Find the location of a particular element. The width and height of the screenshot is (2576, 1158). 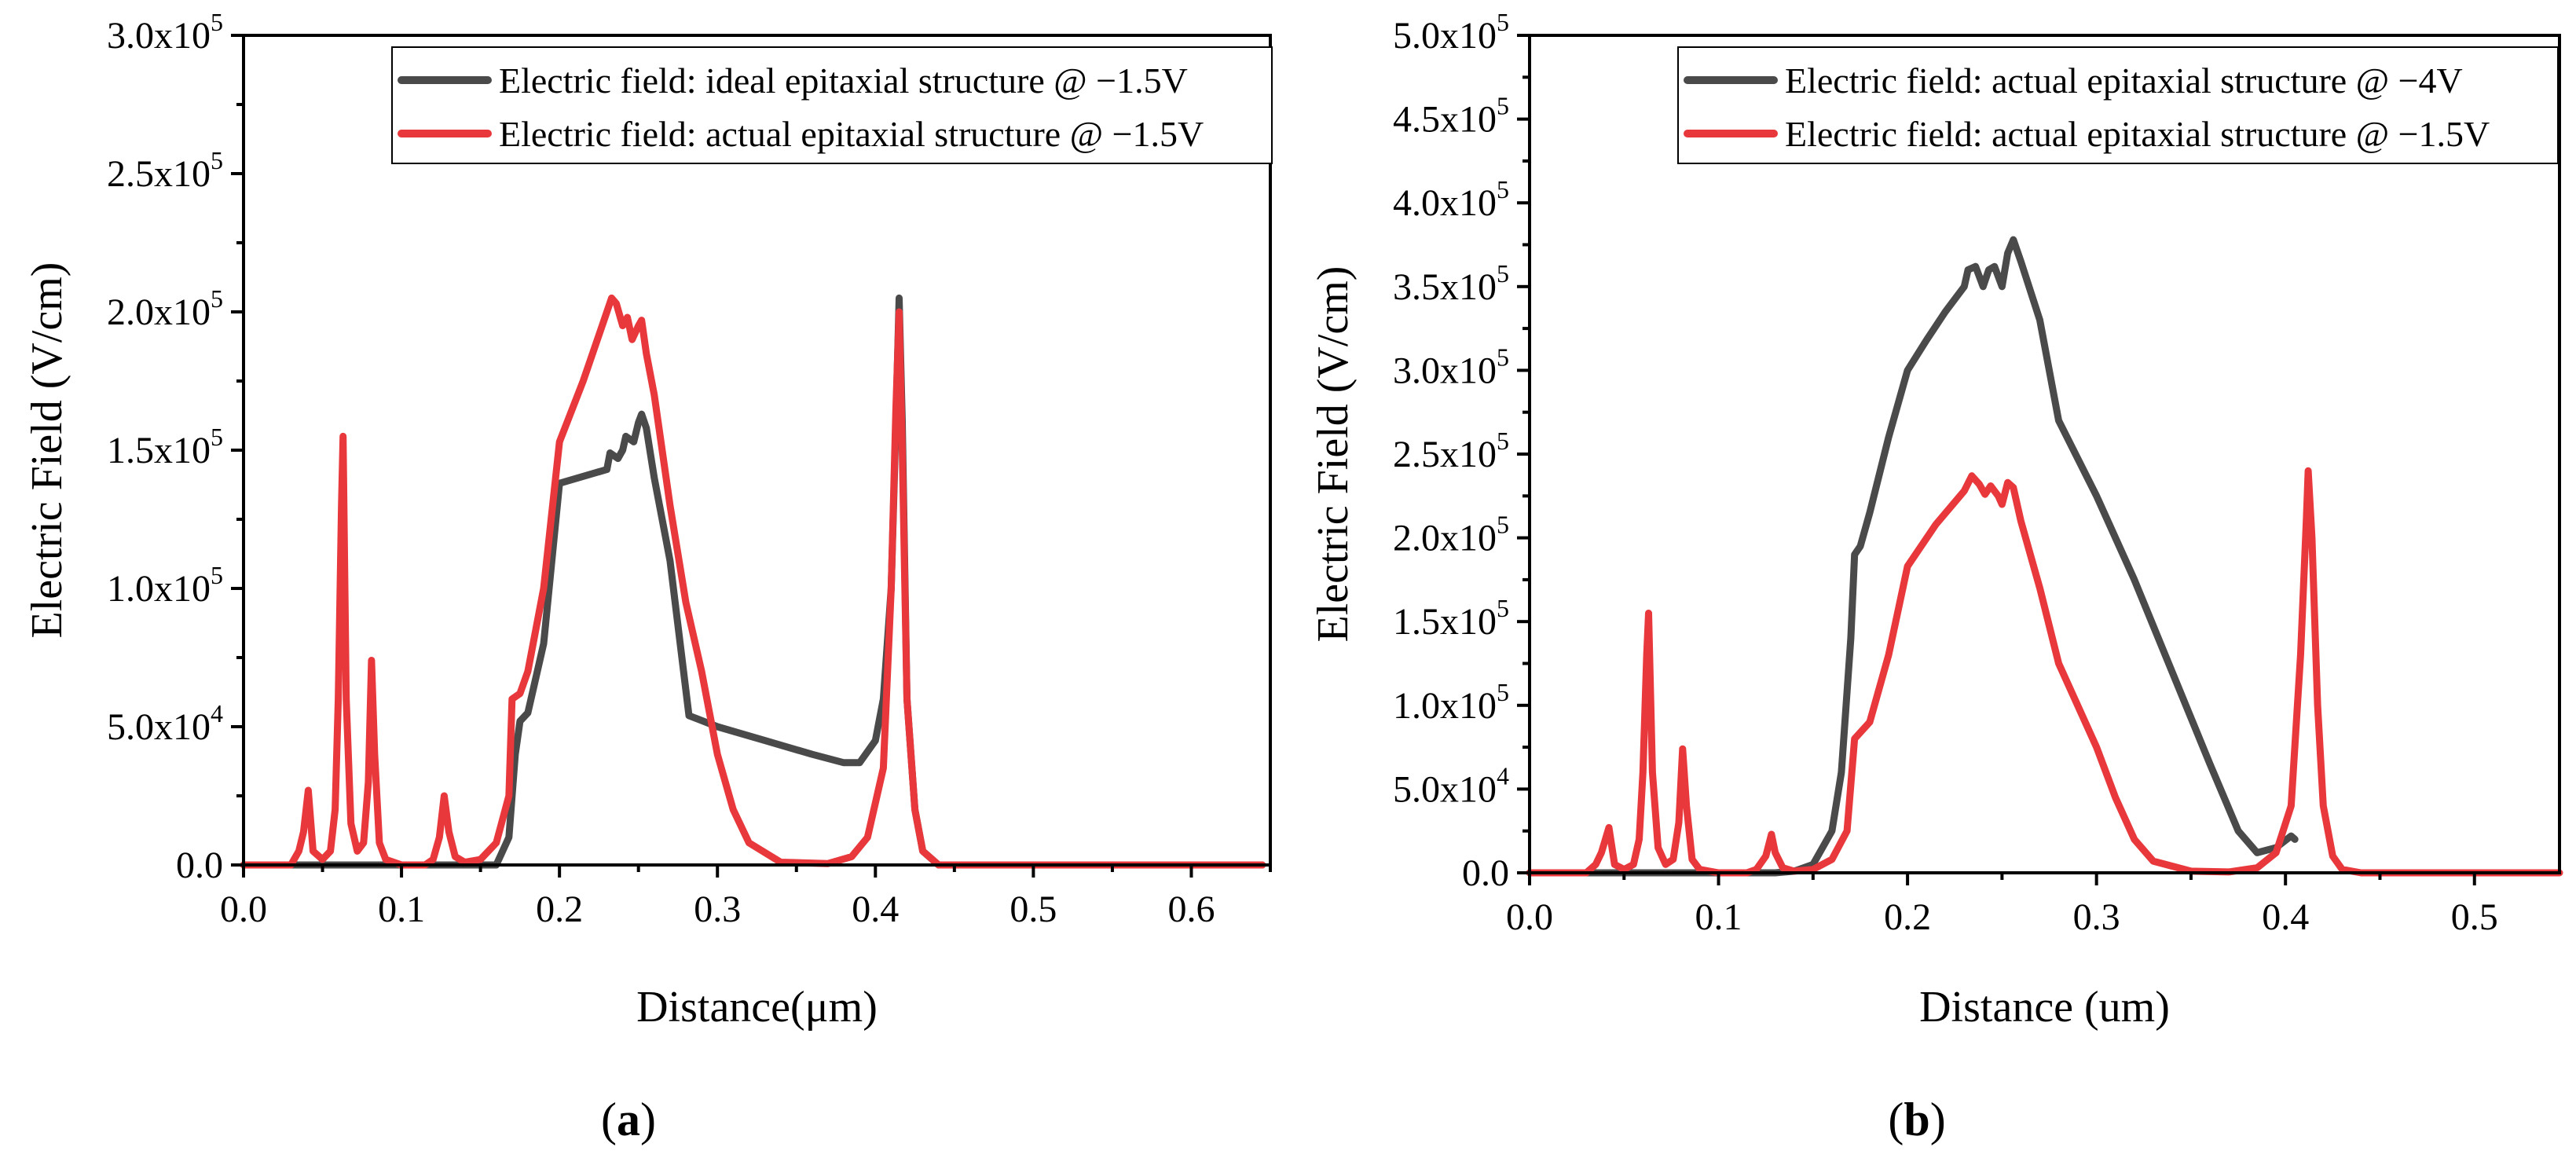

chart-b-panel-letter: b is located at coordinates (1916, 1119).